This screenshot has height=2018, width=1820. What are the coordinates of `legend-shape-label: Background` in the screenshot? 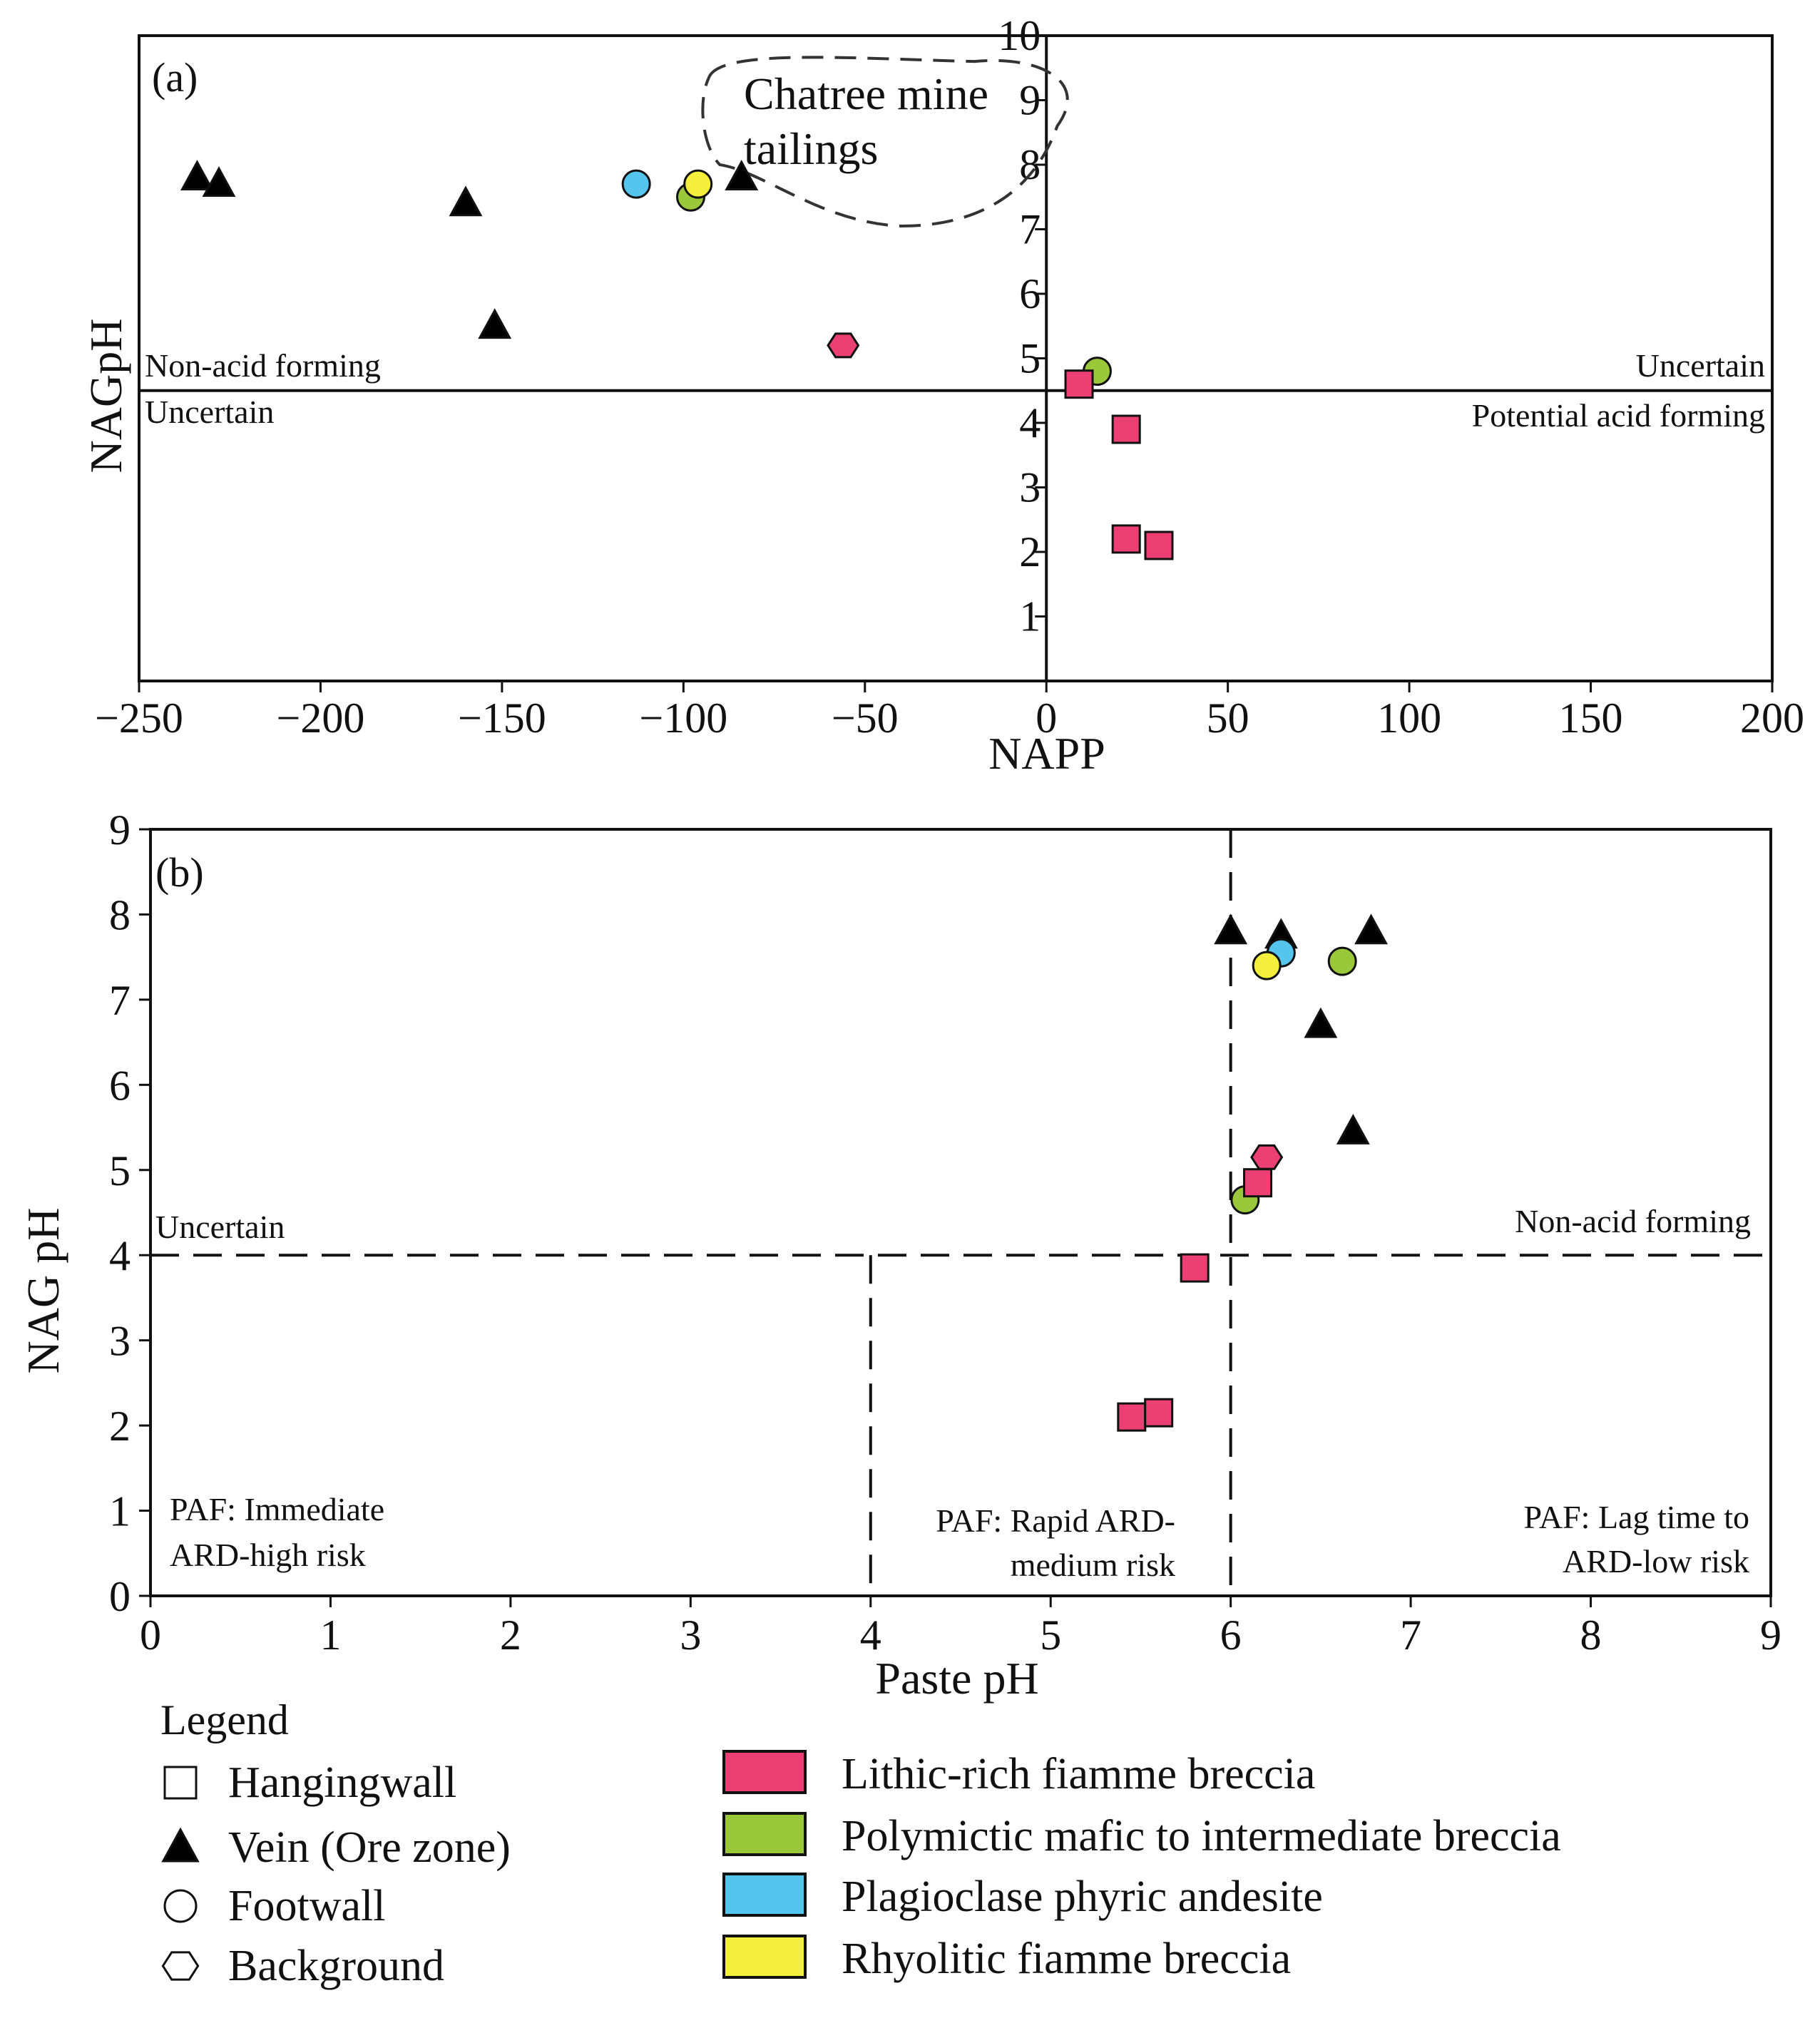 It's located at (336, 1966).